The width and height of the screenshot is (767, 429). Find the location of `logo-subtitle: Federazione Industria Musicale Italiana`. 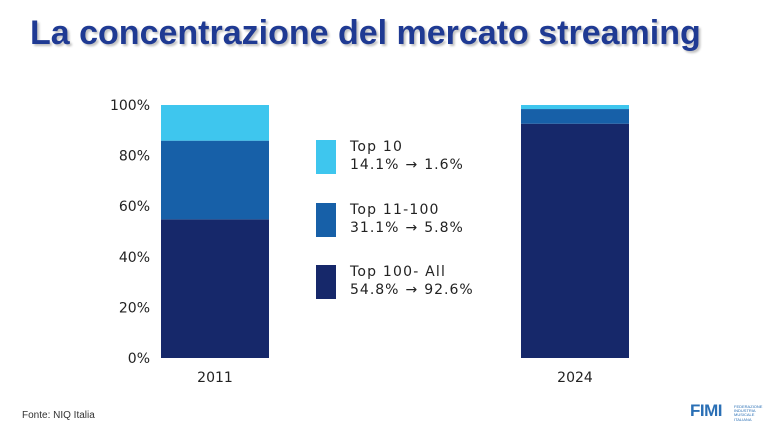

logo-subtitle: Federazione Industria Musicale Italiana is located at coordinates (748, 413).